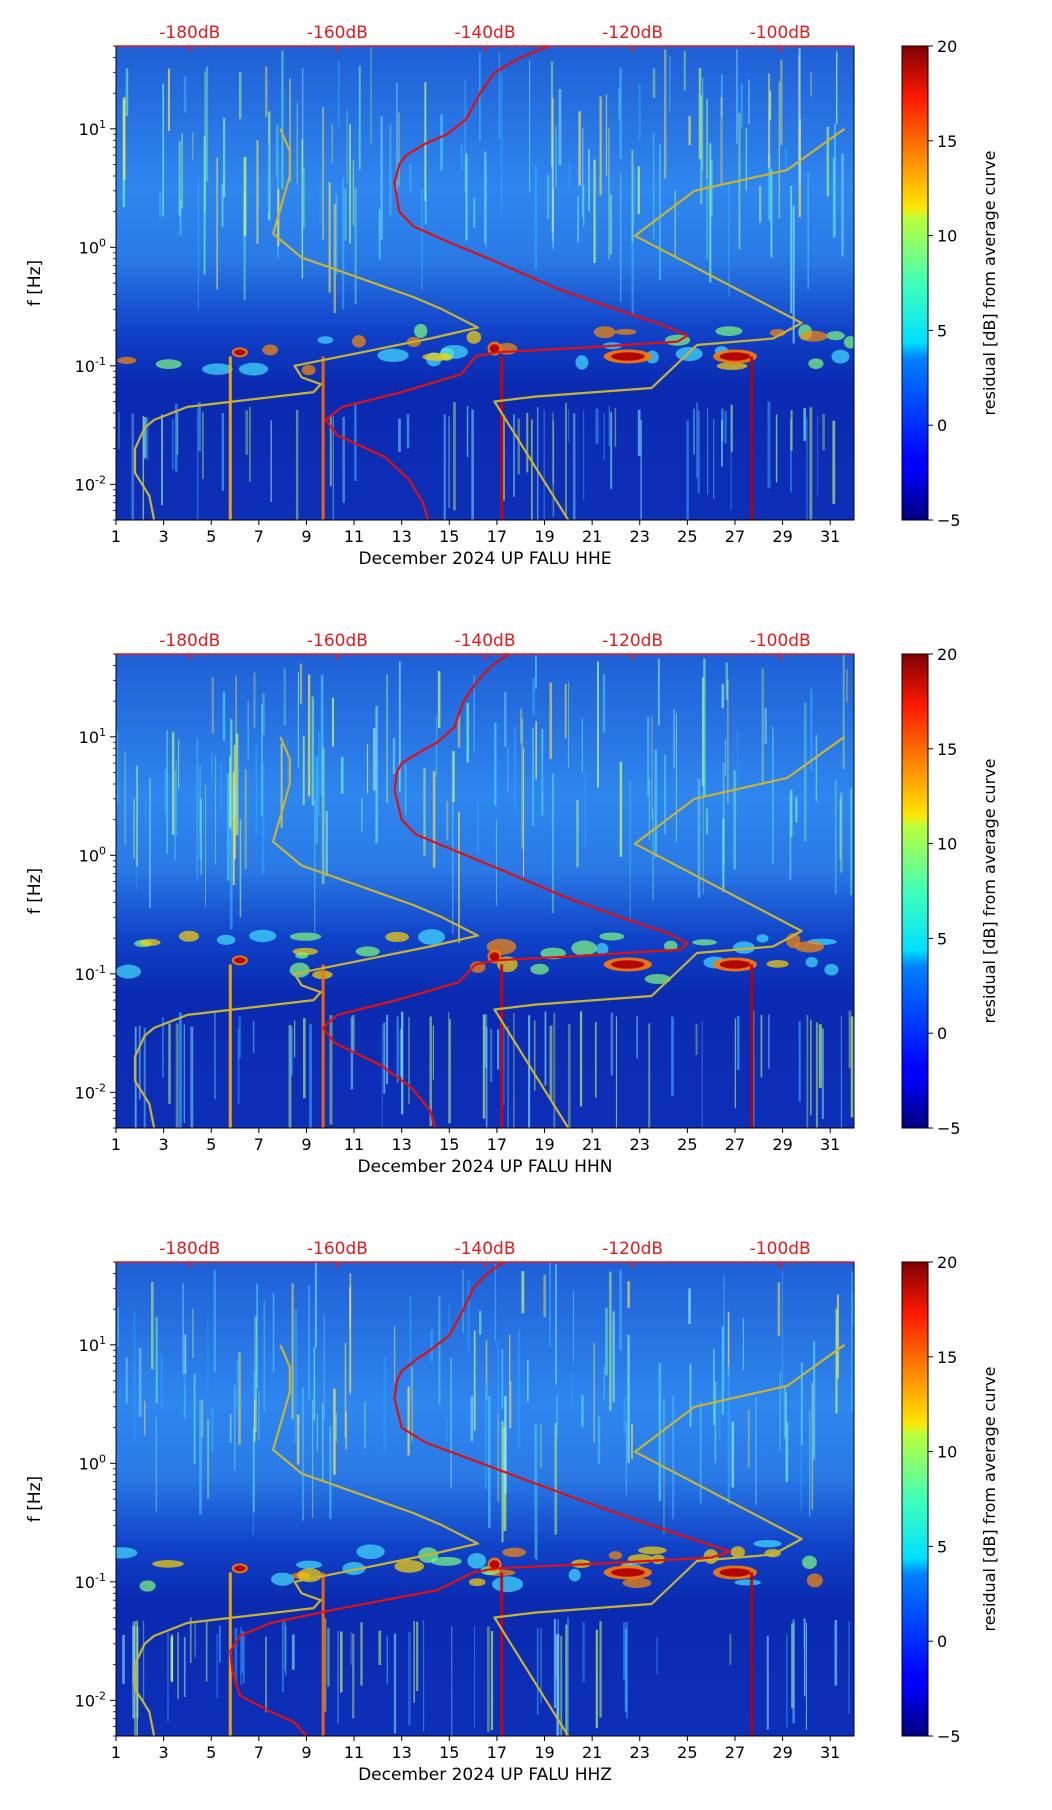 Image resolution: width=1052 pixels, height=1810 pixels. Describe the element at coordinates (506, 283) in the screenshot. I see `average-psd-curve` at that location.